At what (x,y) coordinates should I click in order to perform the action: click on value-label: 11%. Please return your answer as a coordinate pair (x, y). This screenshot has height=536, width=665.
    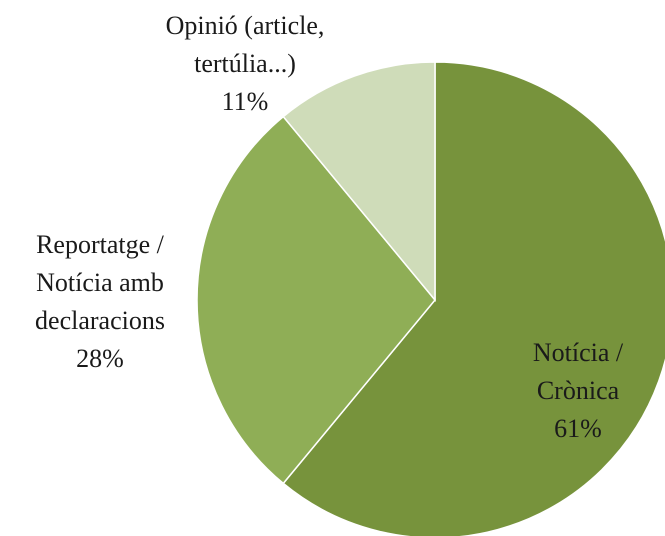
    Looking at the image, I should click on (245, 101).